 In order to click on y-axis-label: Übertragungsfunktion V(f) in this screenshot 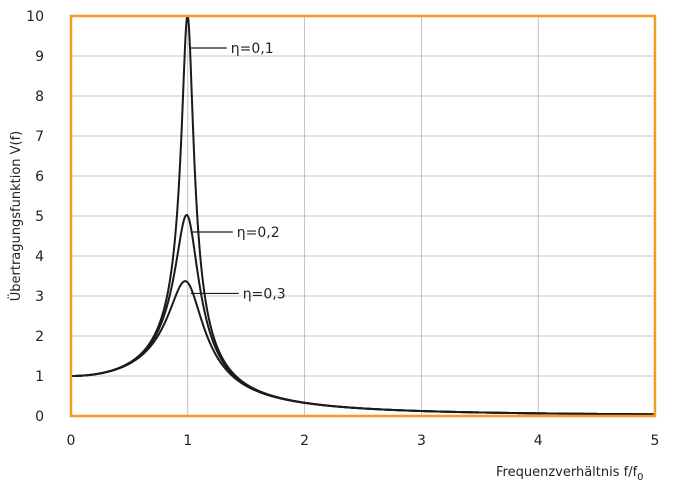, I will do `click(15, 216)`.